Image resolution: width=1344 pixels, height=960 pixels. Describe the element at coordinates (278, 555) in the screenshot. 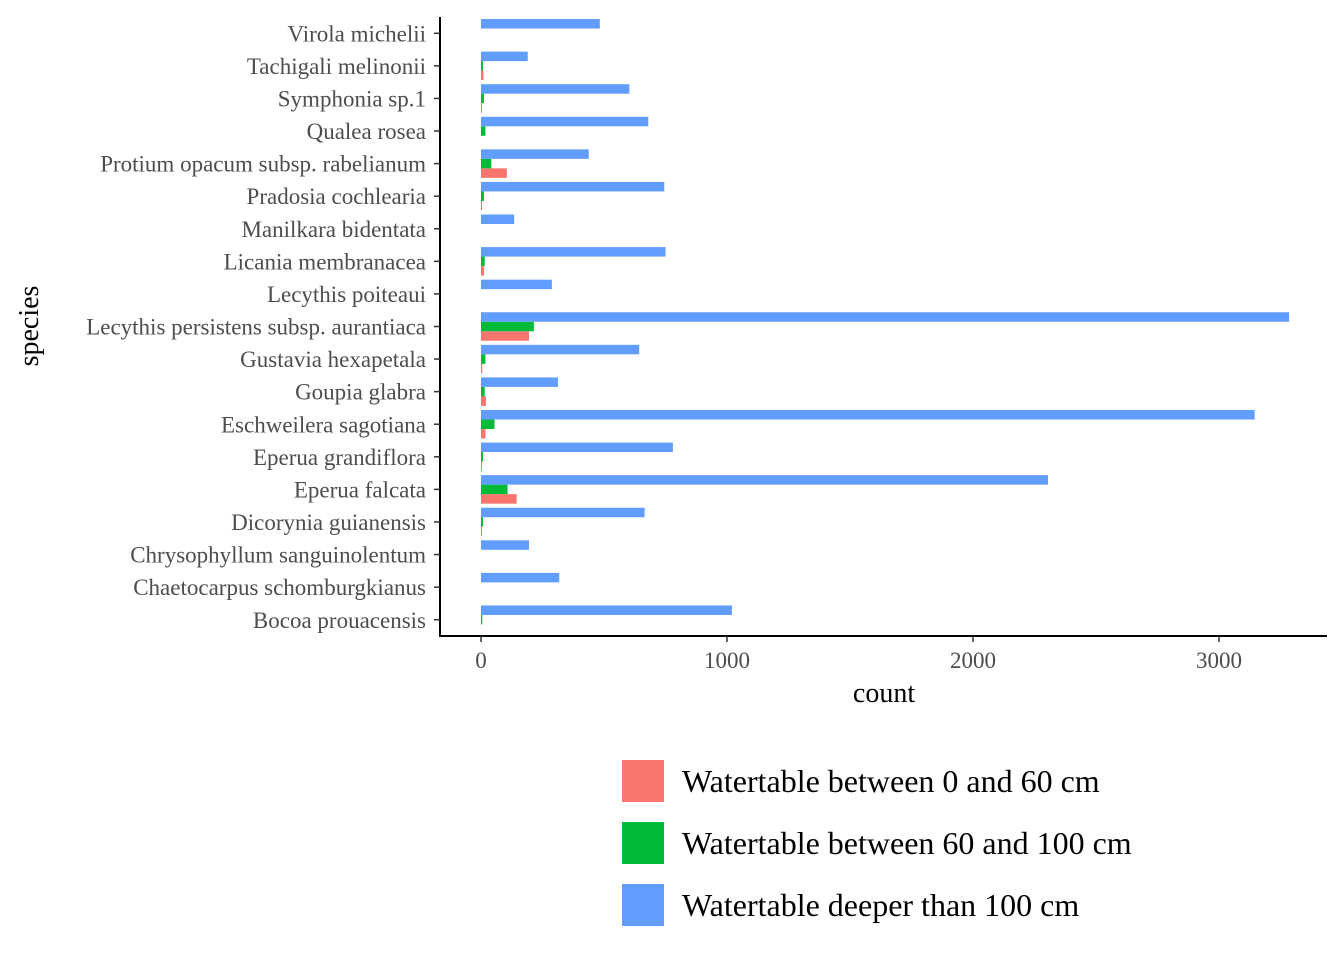

I see `y-tick-label: Chrysophyllum sanguinolentum` at that location.